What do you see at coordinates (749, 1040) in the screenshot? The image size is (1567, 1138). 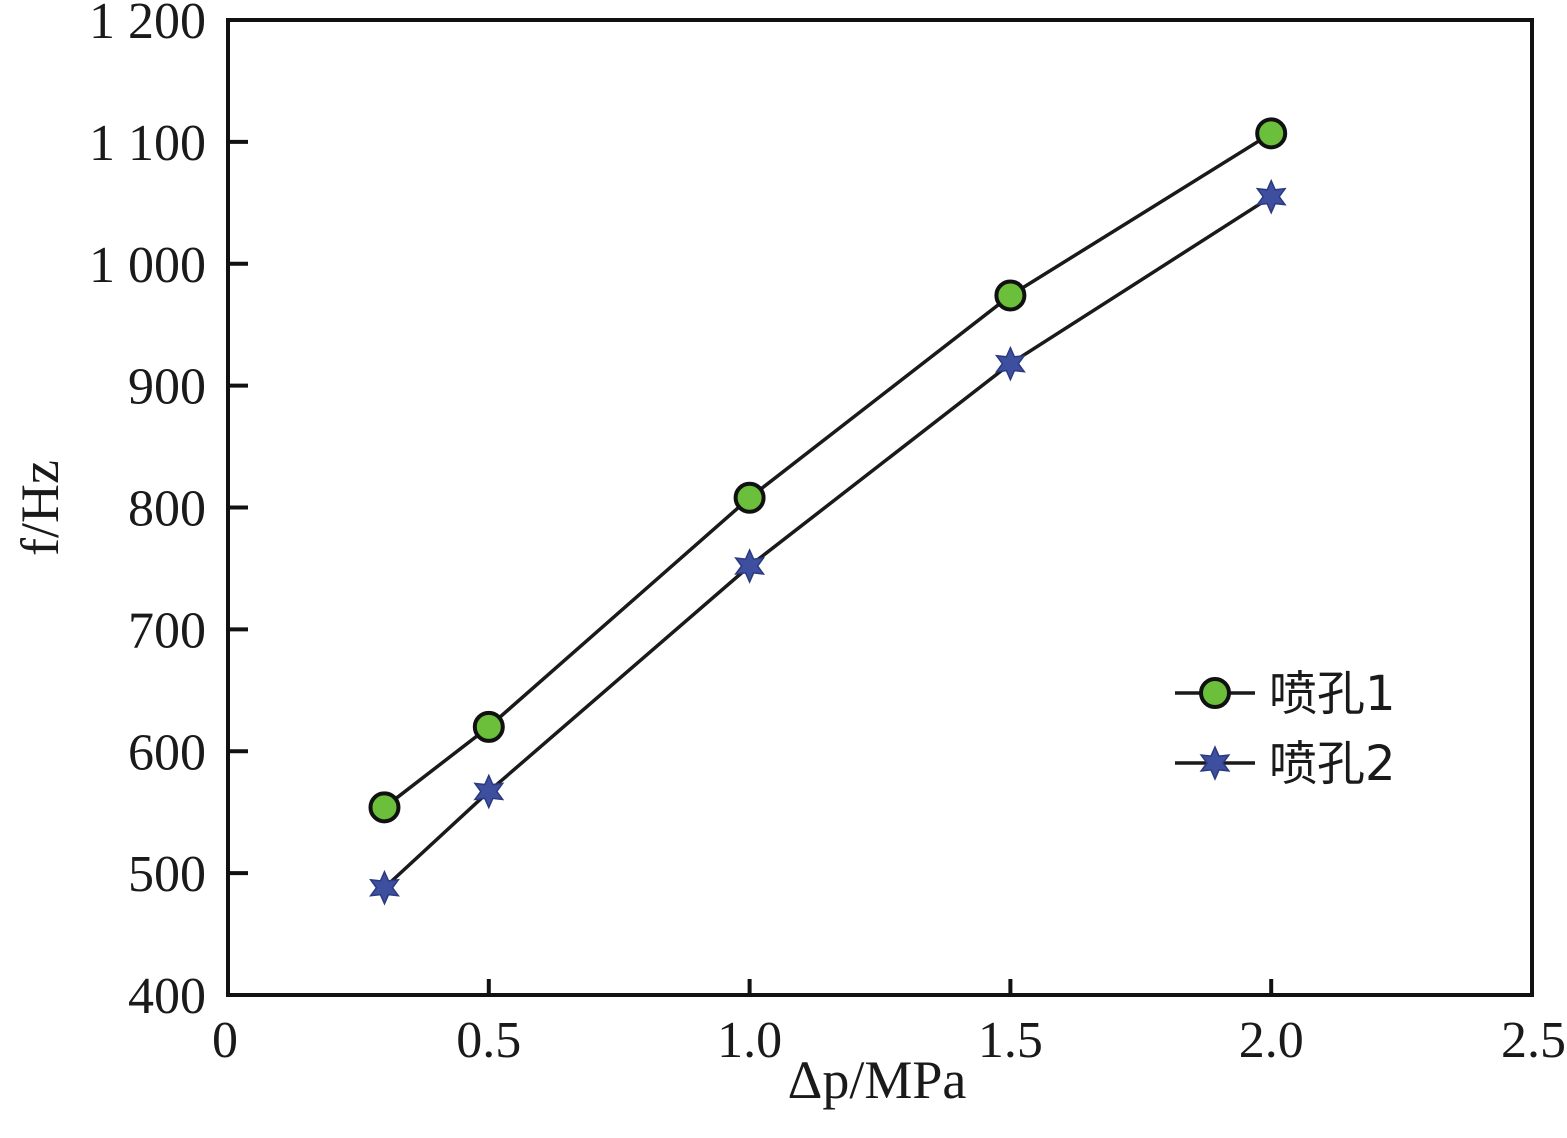 I see `x-tick-label: 1.0` at bounding box center [749, 1040].